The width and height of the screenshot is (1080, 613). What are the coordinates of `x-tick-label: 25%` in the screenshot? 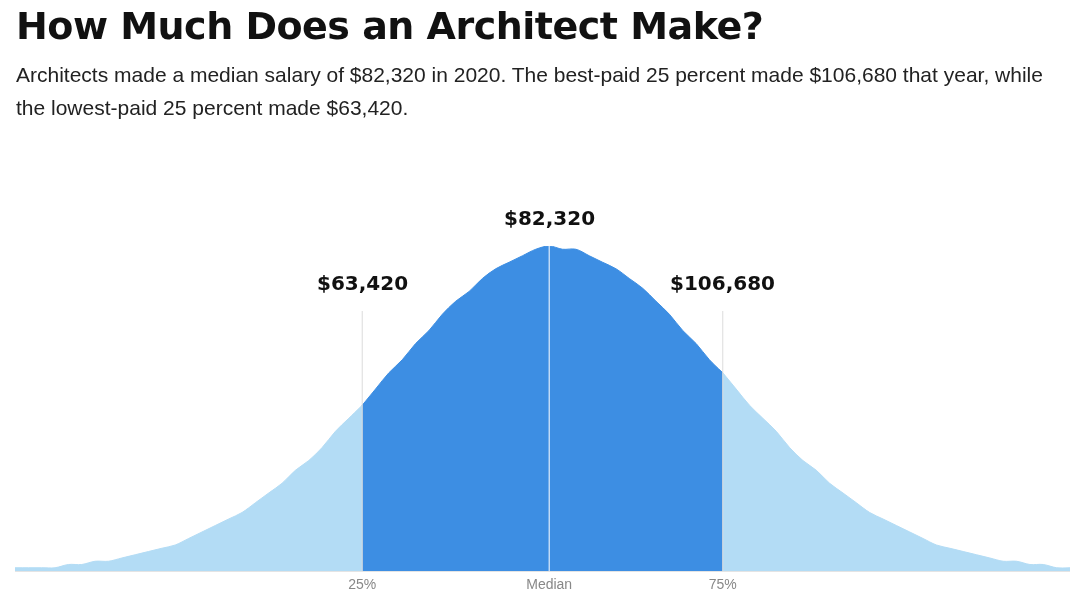 It's located at (362, 583).